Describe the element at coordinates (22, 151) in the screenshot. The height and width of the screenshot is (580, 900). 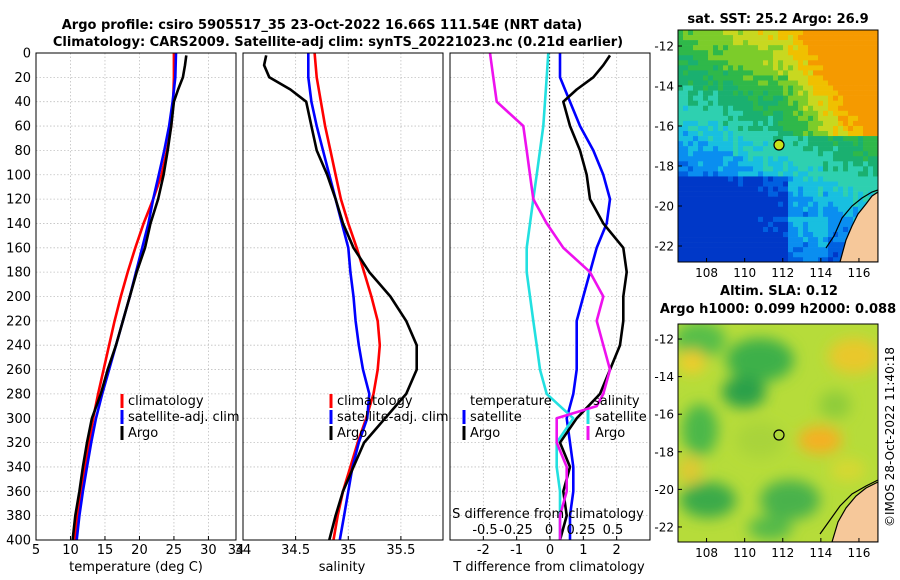
I see `depth-tick-label: 80` at that location.